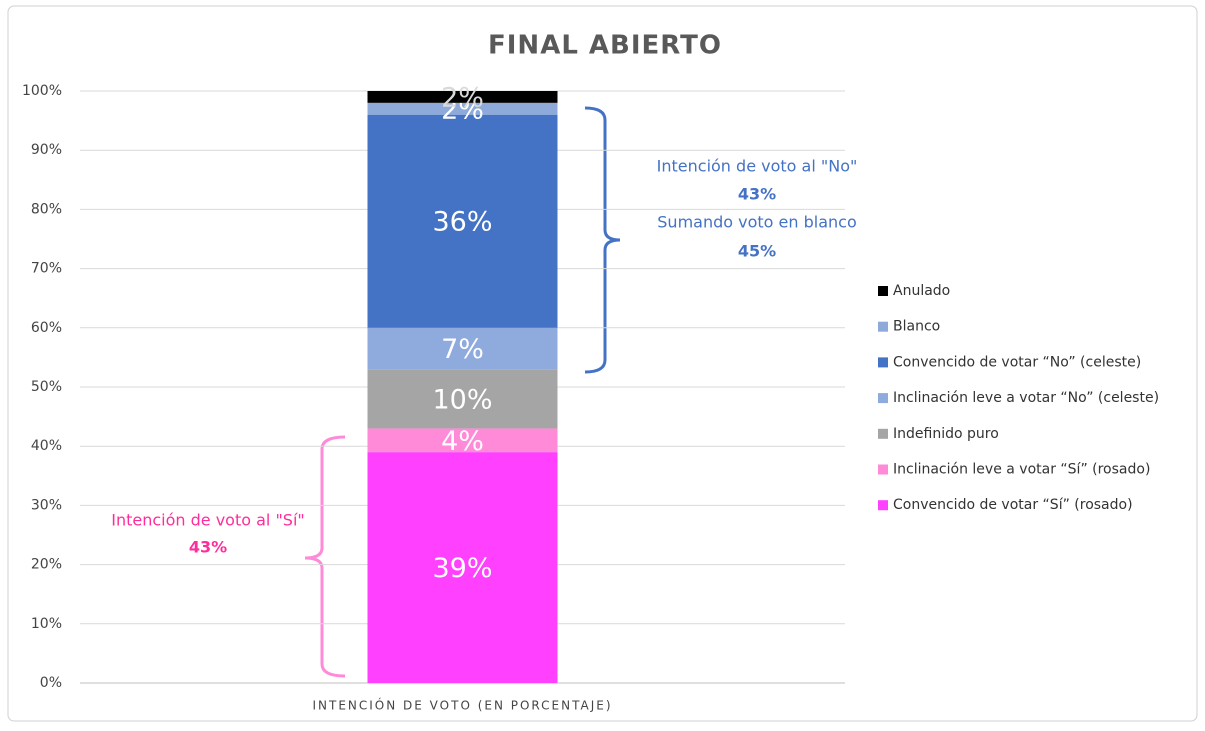 This screenshot has height=731, width=1205. Describe the element at coordinates (325, 556) in the screenshot. I see `si-brace` at that location.